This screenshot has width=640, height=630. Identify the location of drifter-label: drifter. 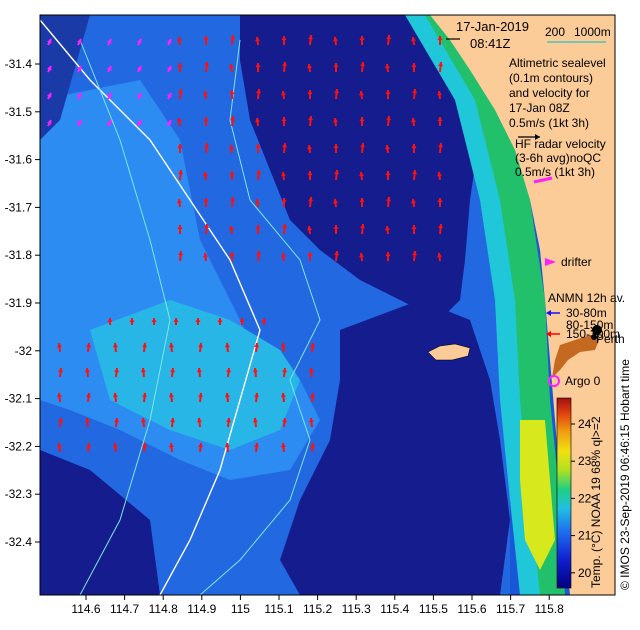
(576, 262).